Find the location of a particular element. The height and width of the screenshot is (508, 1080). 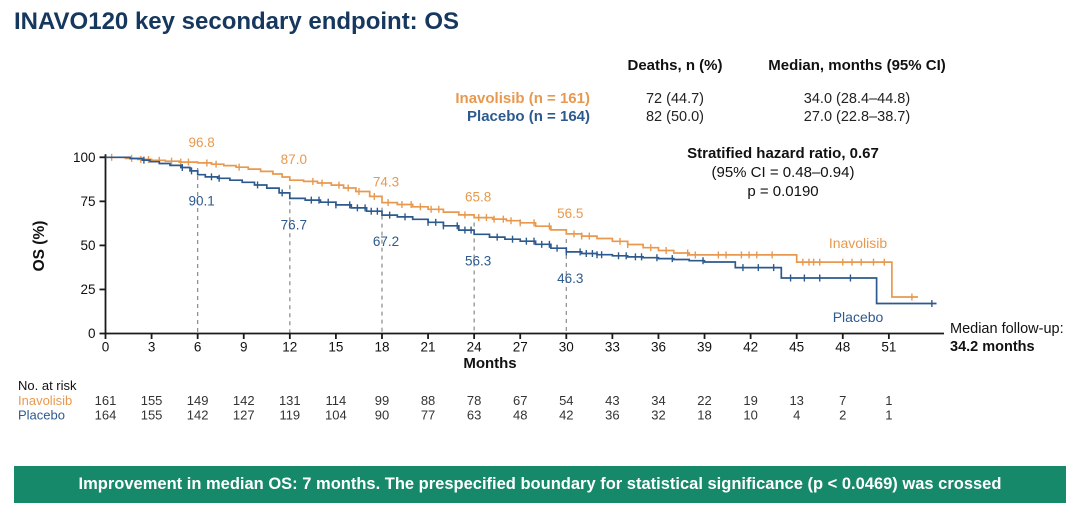

inavolisib-curve-label: Inavolisib is located at coordinates (858, 243).